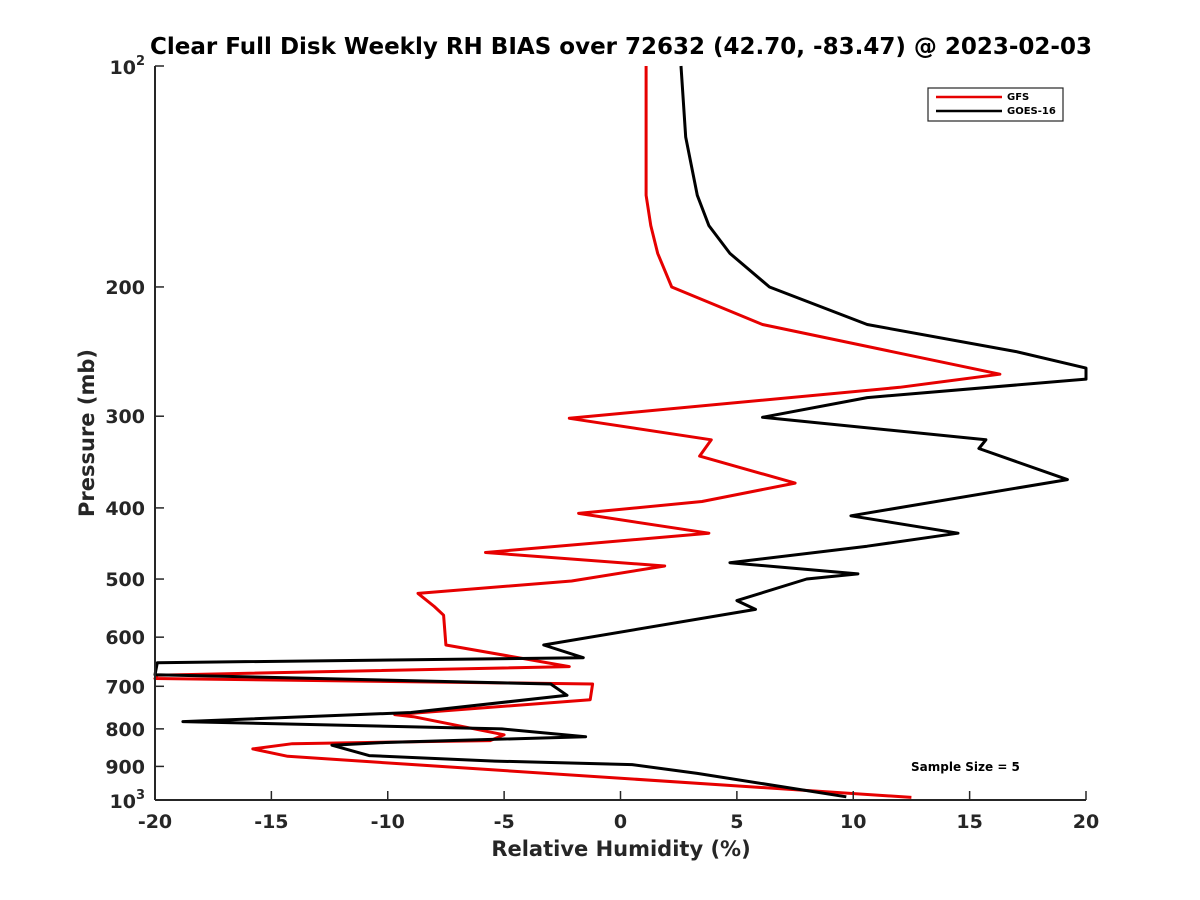  I want to click on y-limit-label: 103, so click(128, 800).